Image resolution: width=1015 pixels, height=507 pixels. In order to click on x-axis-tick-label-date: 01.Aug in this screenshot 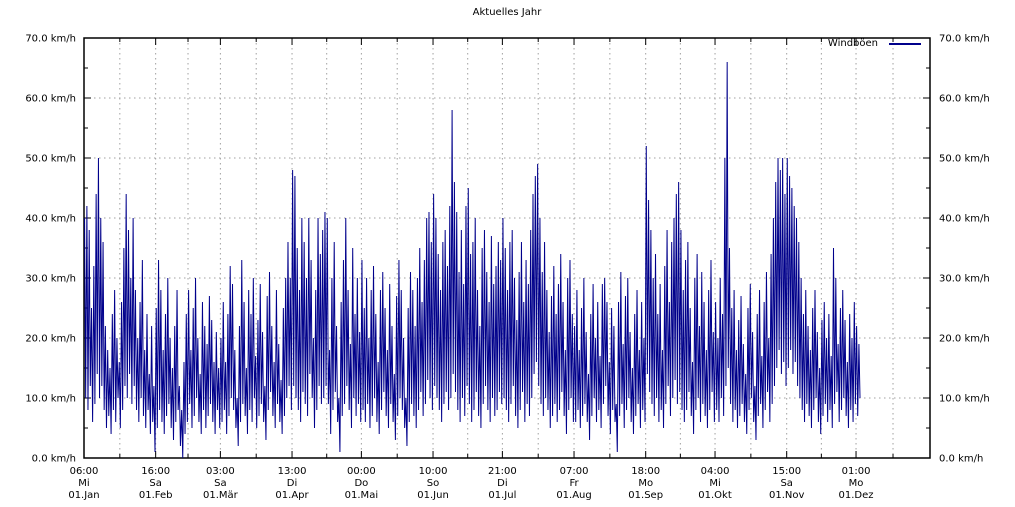, I will do `click(573, 495)`.